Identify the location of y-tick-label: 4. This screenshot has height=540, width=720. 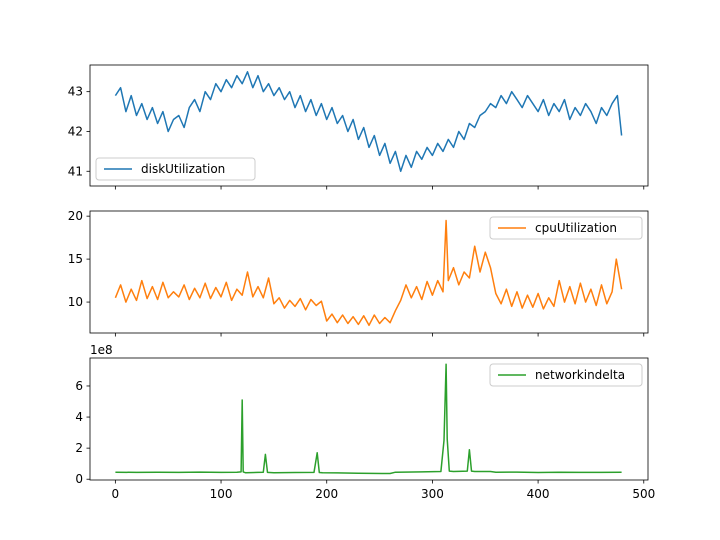
(79, 417).